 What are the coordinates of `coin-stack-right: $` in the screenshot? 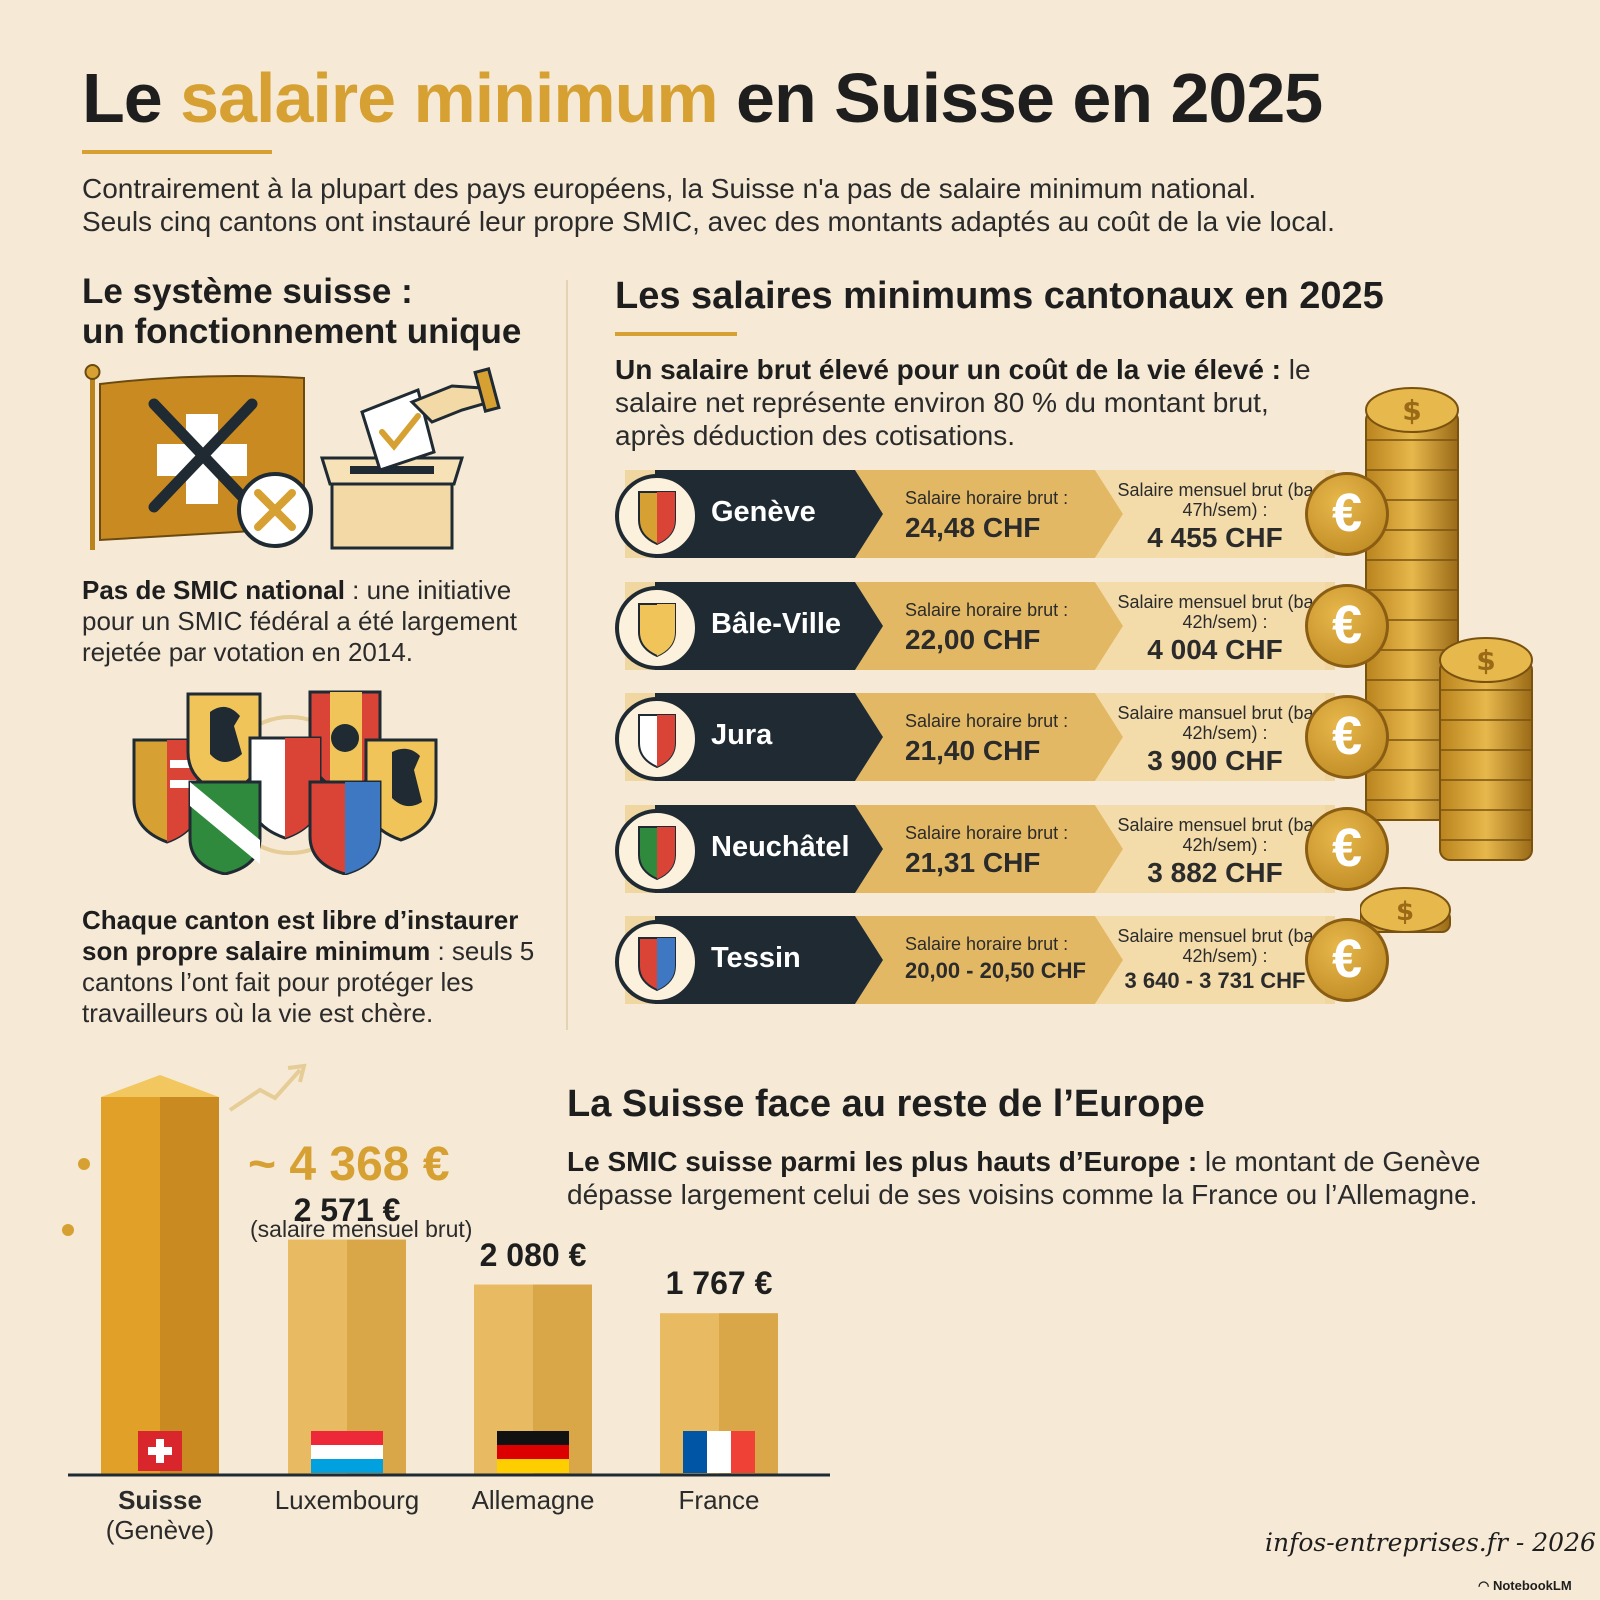 It's located at (1486, 749).